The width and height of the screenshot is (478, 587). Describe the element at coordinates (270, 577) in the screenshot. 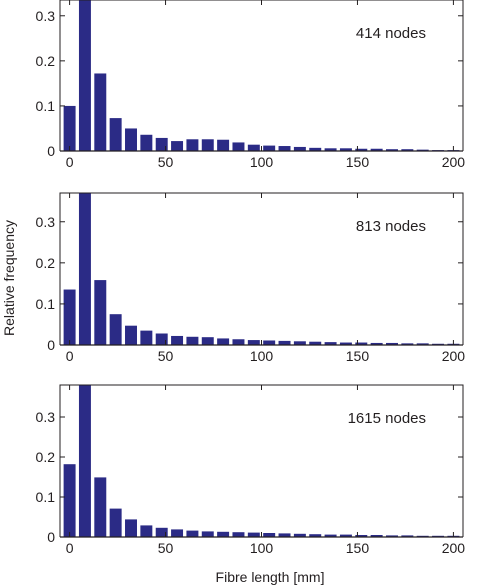

I see `x-axis-label: Fibre length [mm]` at that location.